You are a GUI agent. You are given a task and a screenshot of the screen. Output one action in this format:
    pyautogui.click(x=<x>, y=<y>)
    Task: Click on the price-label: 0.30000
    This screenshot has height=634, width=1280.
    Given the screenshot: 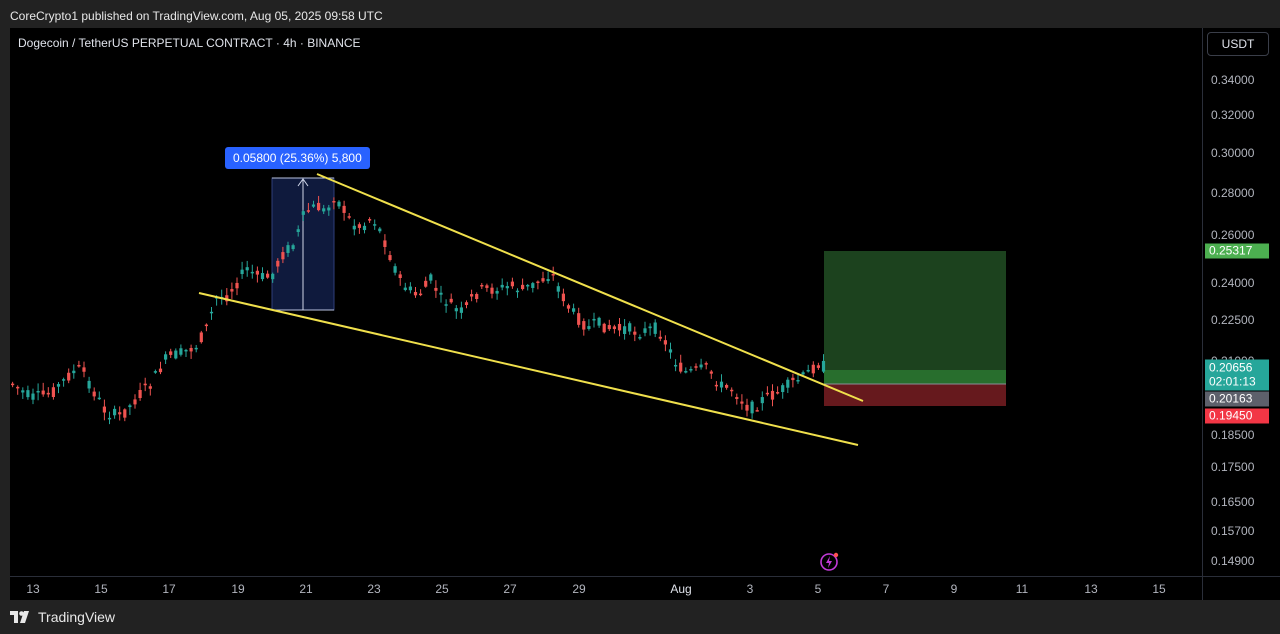 What is the action you would take?
    pyautogui.click(x=1233, y=153)
    